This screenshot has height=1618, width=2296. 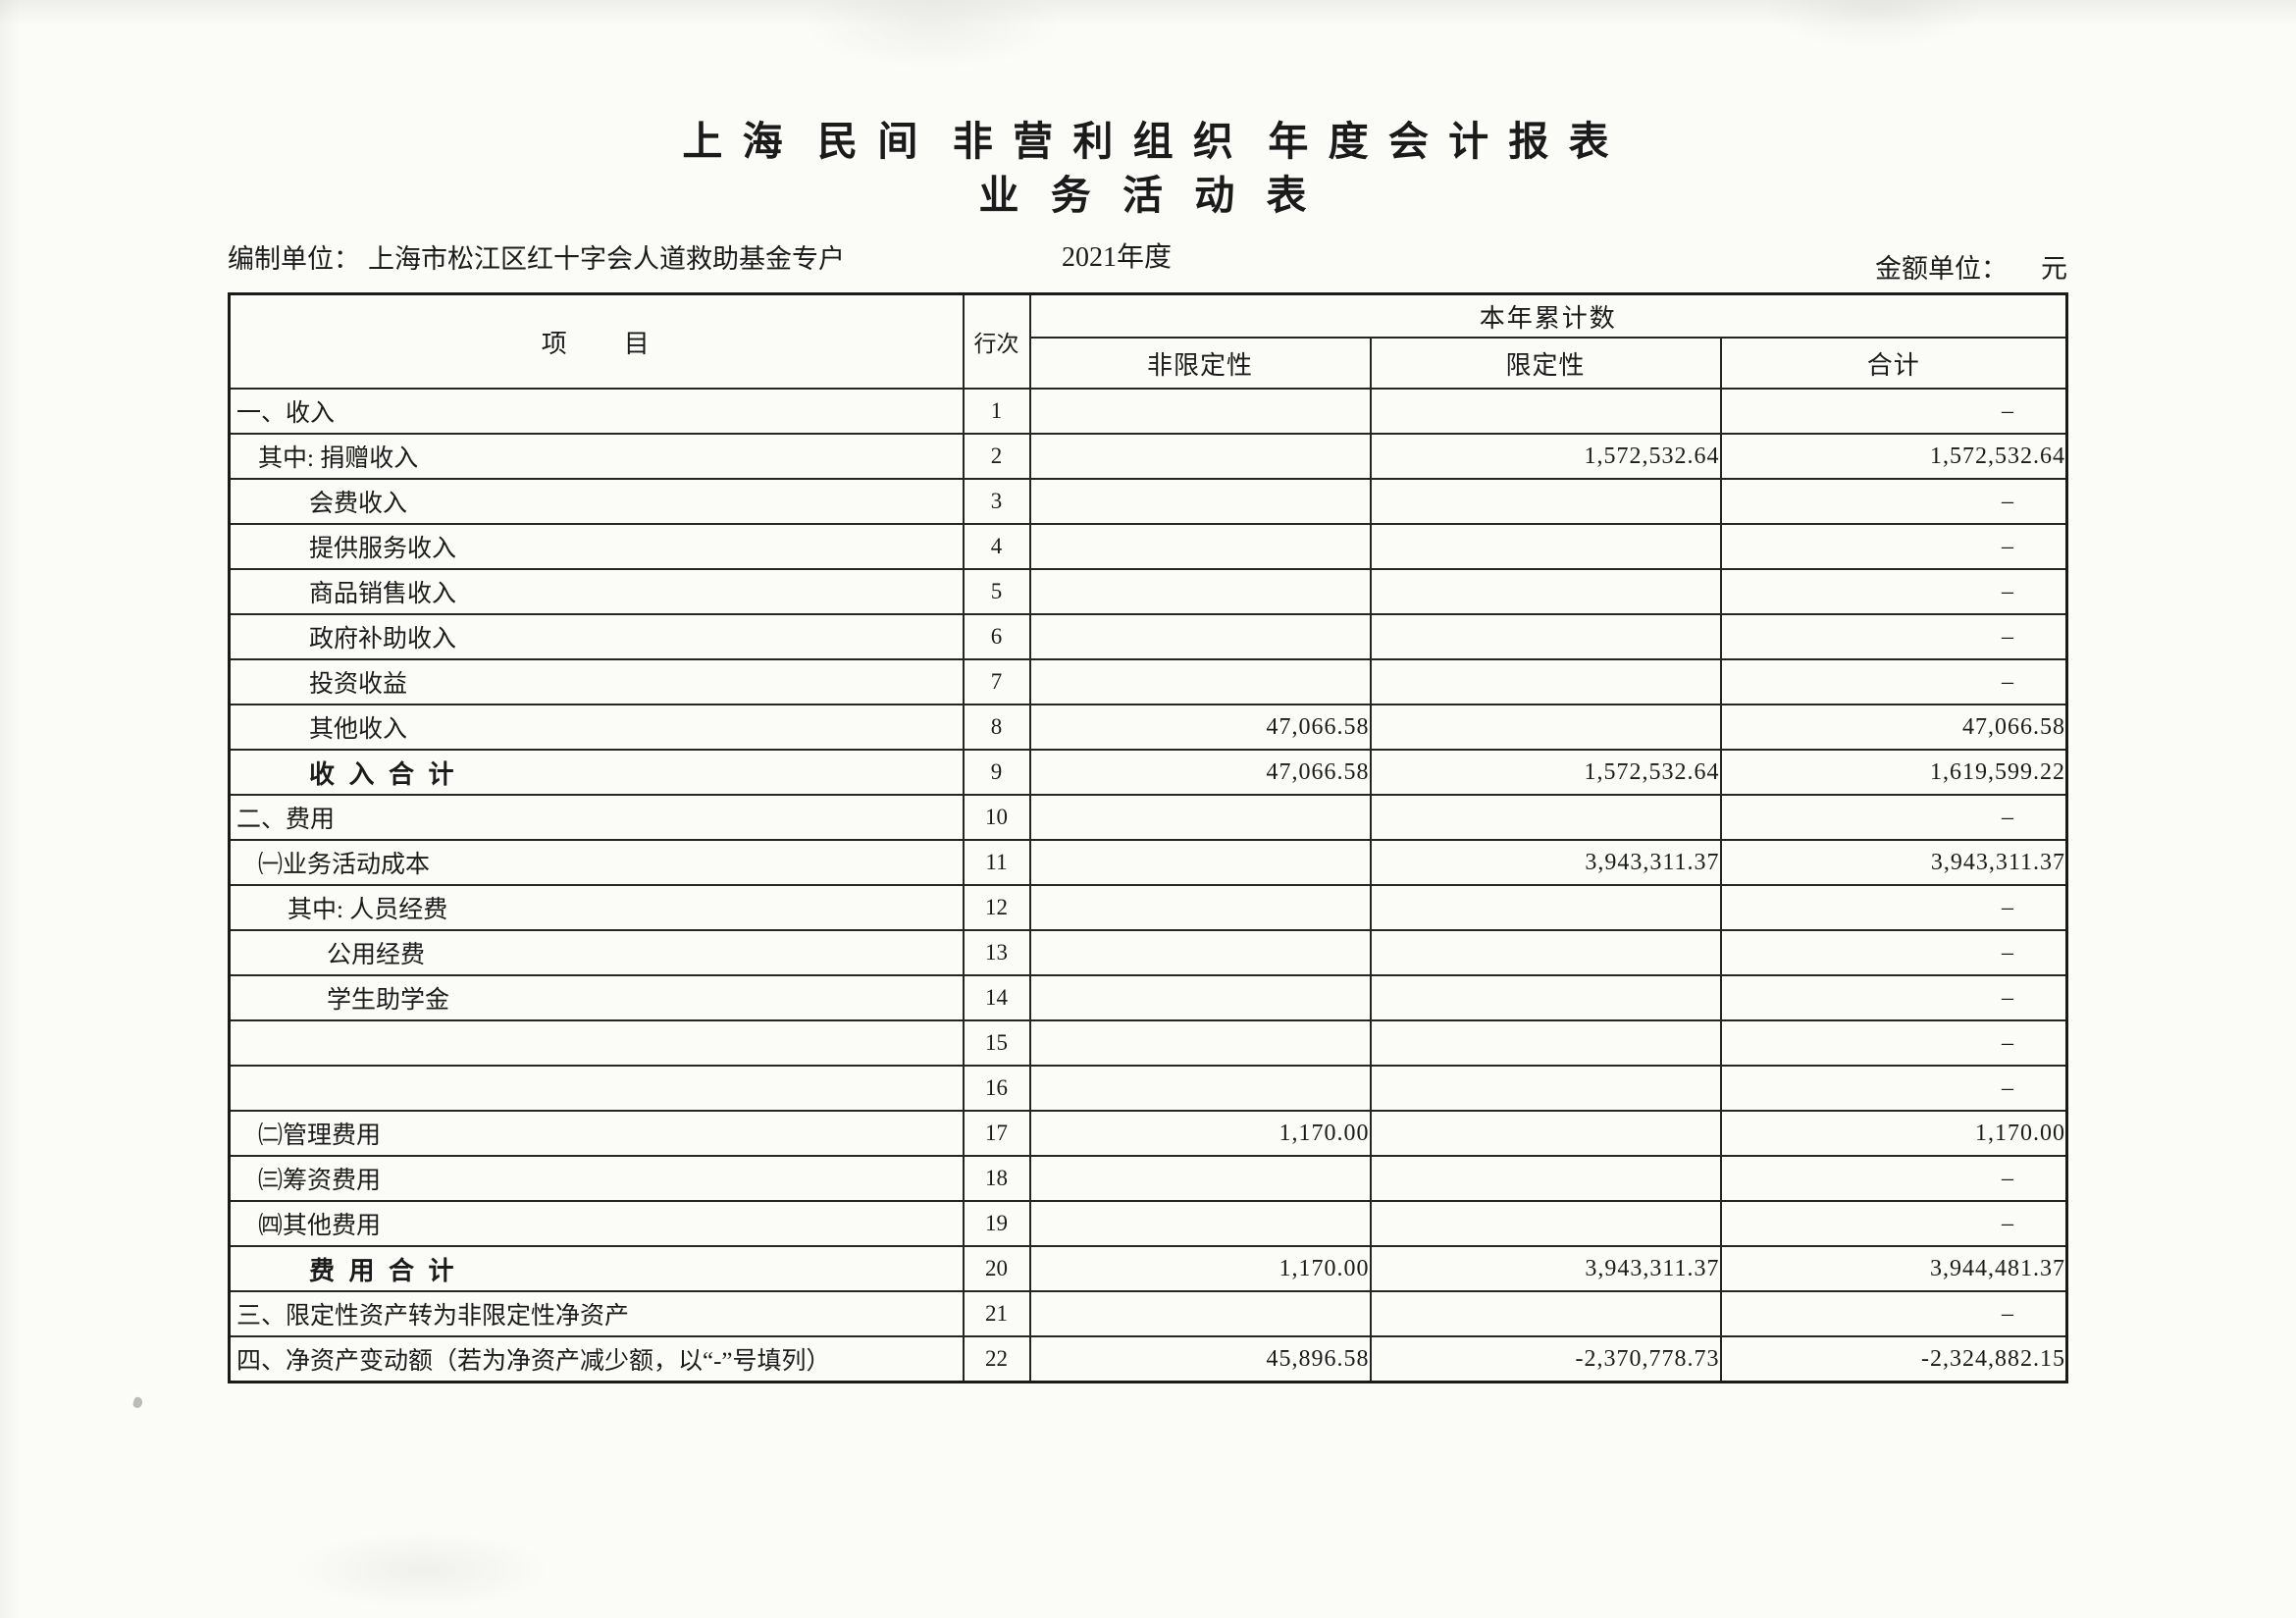 What do you see at coordinates (596, 501) in the screenshot?
I see `item-cell: 会费收入` at bounding box center [596, 501].